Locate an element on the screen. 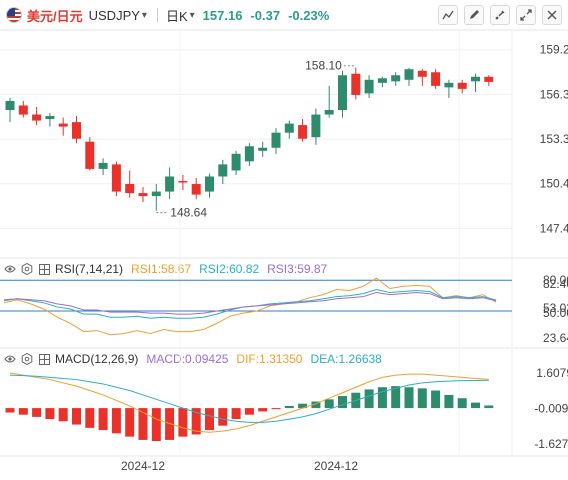 This screenshot has height=480, width=568. drawing-pen-icon is located at coordinates (474, 15).